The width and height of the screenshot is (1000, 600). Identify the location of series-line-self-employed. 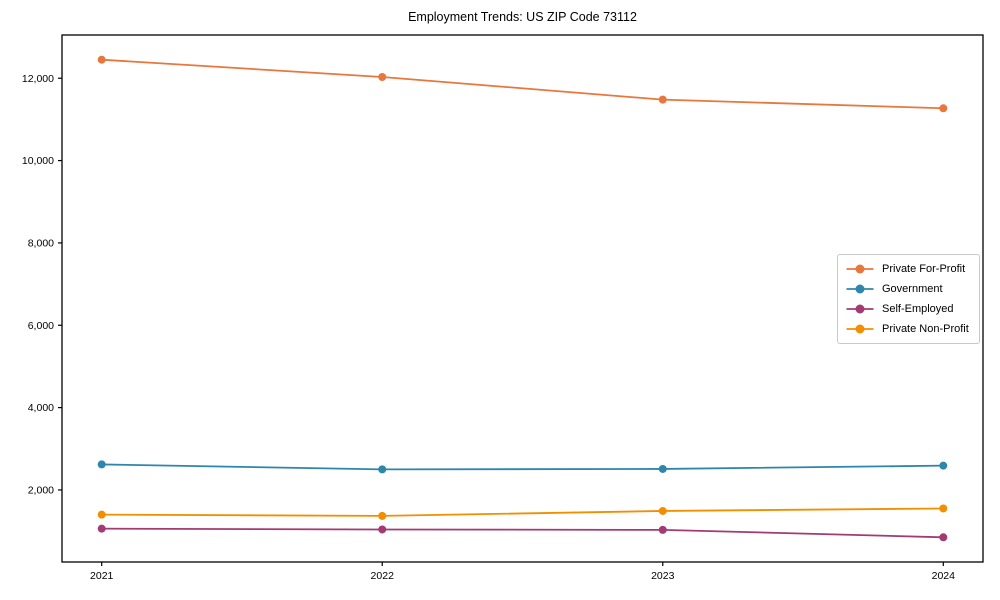
(522, 533).